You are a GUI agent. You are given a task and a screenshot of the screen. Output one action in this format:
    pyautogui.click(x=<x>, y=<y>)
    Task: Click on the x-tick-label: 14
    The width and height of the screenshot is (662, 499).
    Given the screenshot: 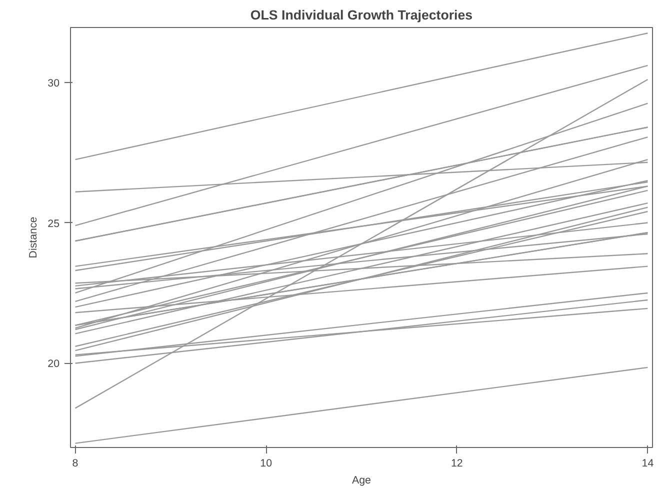 What is the action you would take?
    pyautogui.click(x=648, y=464)
    